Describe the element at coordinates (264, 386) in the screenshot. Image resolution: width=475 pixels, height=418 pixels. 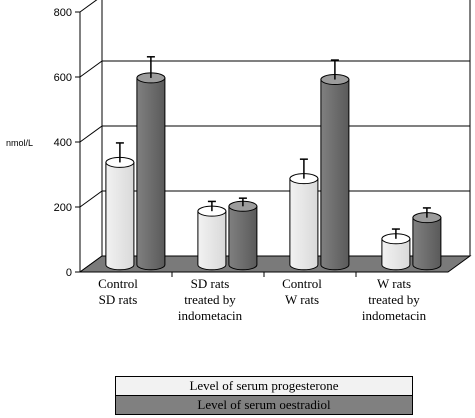
I see `legend-item-progesterone: Level of serum progesterone` at that location.